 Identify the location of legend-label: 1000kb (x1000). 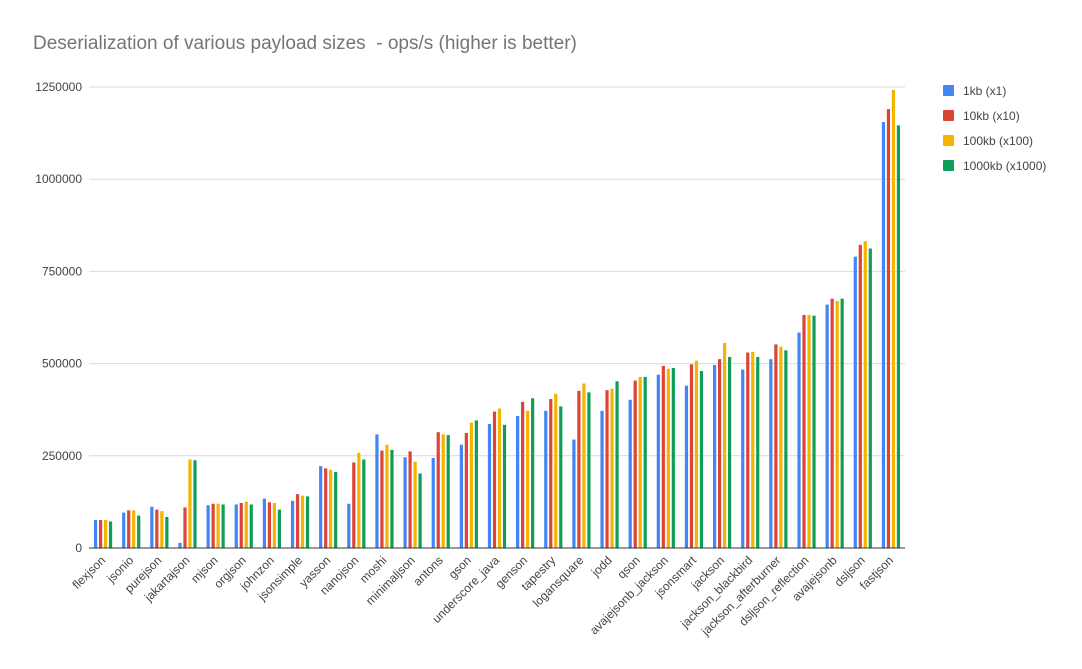
(1005, 165).